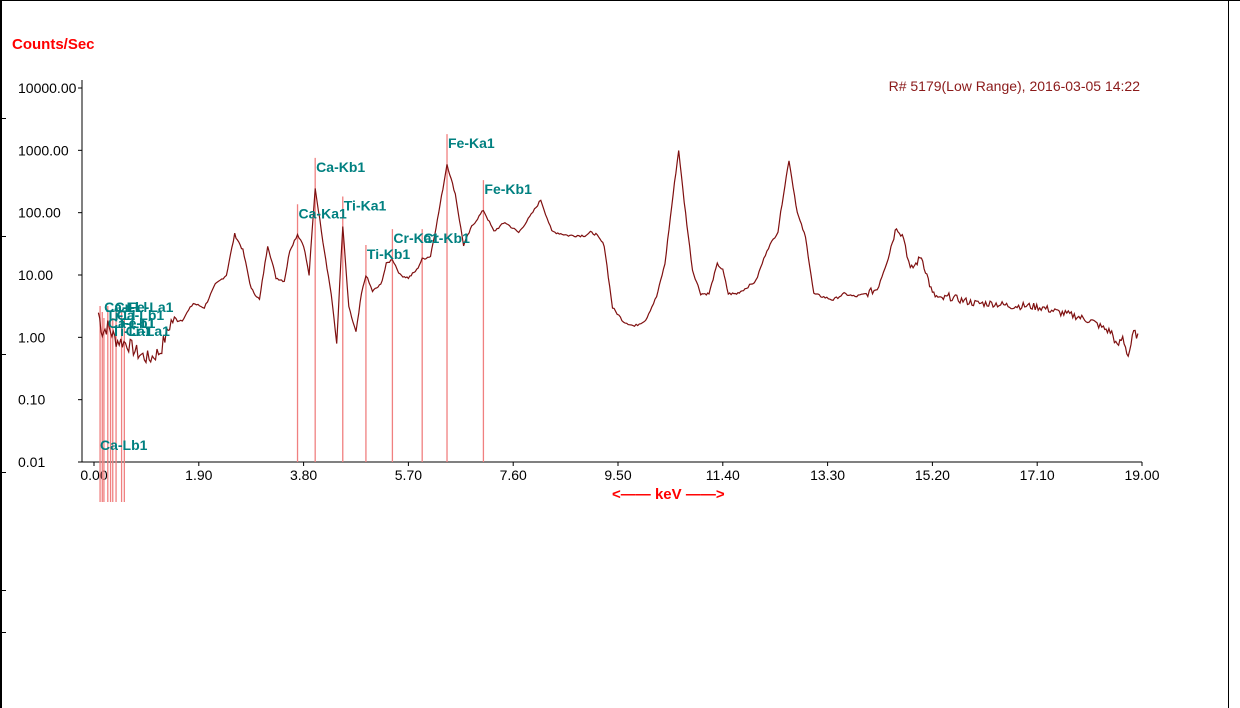 The height and width of the screenshot is (708, 1240). What do you see at coordinates (471, 143) in the screenshot?
I see `peak-marker-label: Fe-Ka1` at bounding box center [471, 143].